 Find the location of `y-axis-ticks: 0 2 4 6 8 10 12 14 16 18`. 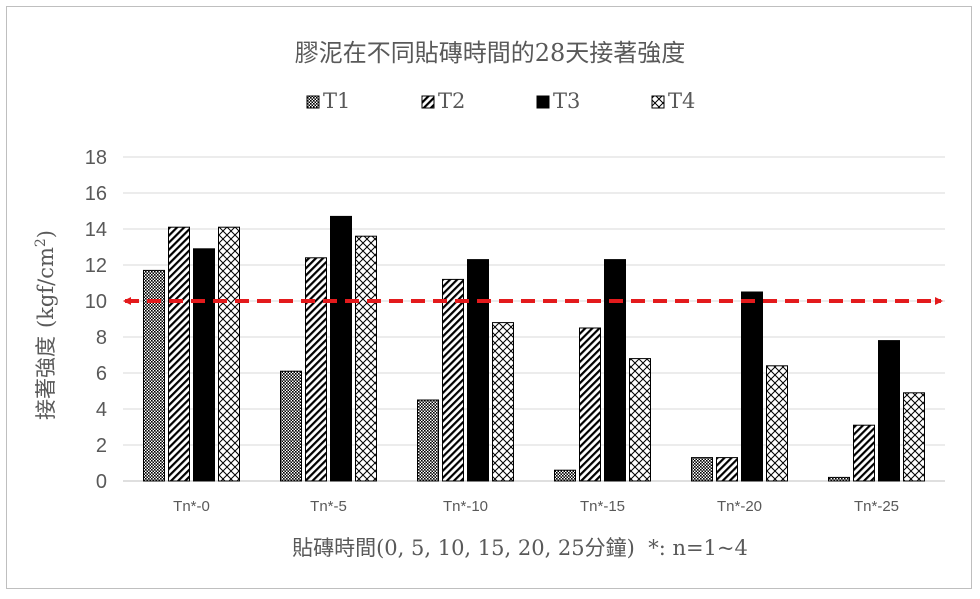

y-axis-ticks: 0 2 4 6 8 10 12 14 16 18 is located at coordinates (96, 320).